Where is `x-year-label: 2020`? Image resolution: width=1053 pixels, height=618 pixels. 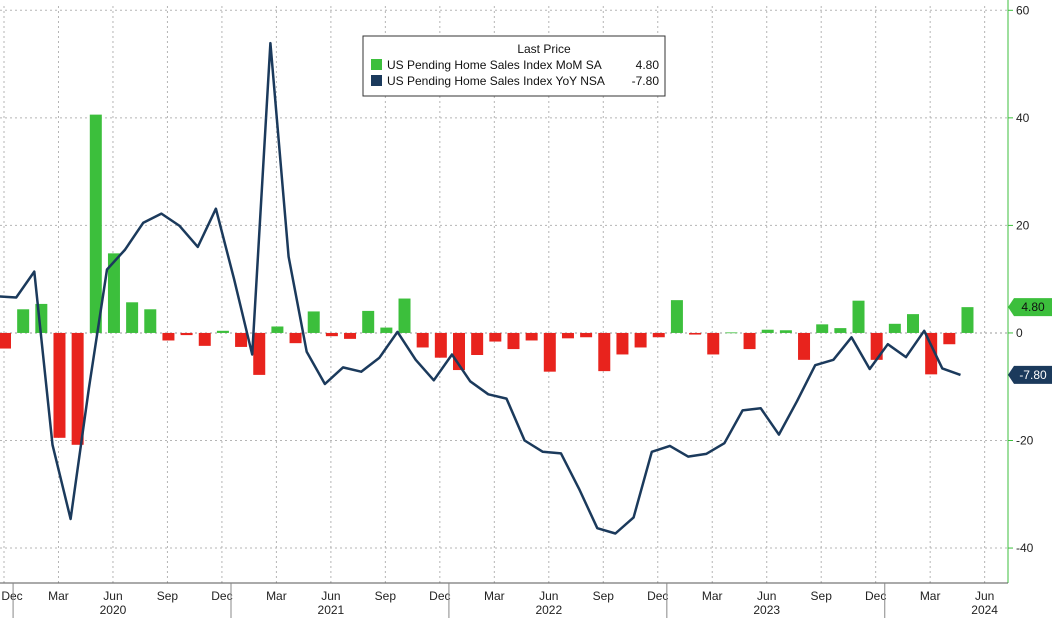
x-year-label: 2020 is located at coordinates (113, 610).